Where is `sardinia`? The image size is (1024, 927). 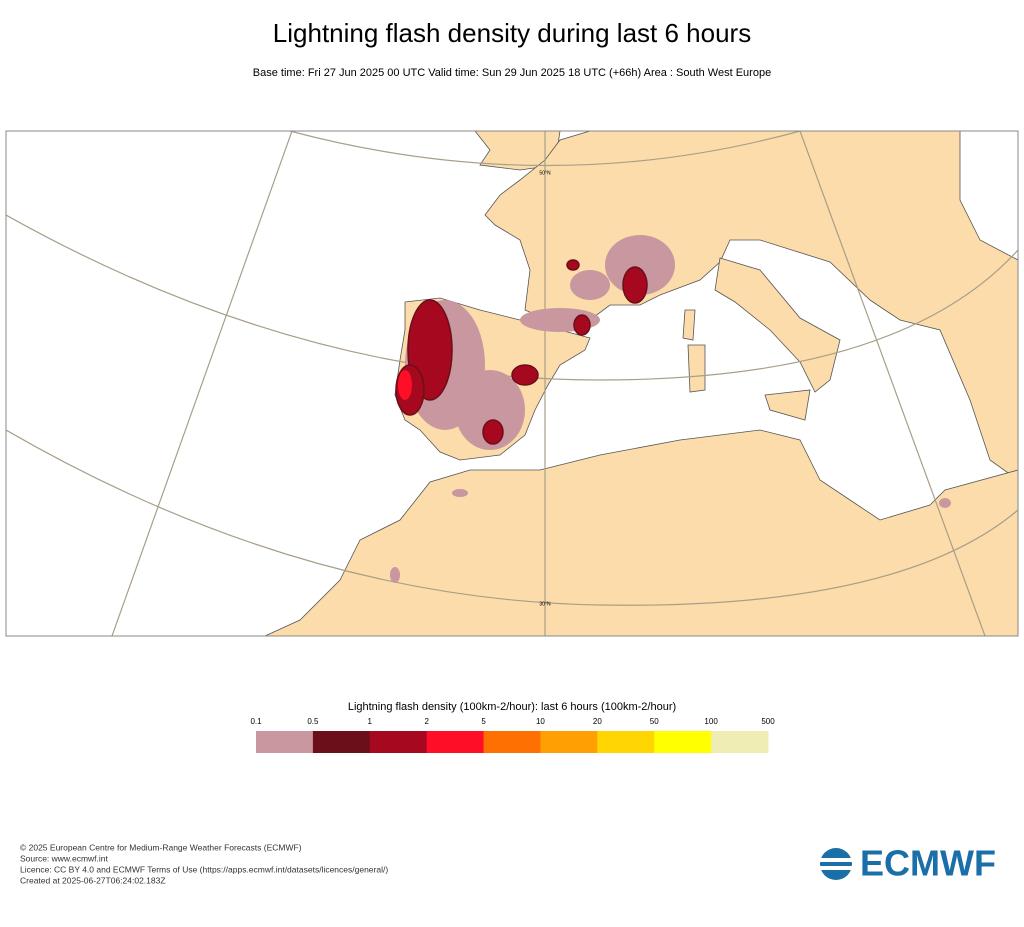 sardinia is located at coordinates (696, 368).